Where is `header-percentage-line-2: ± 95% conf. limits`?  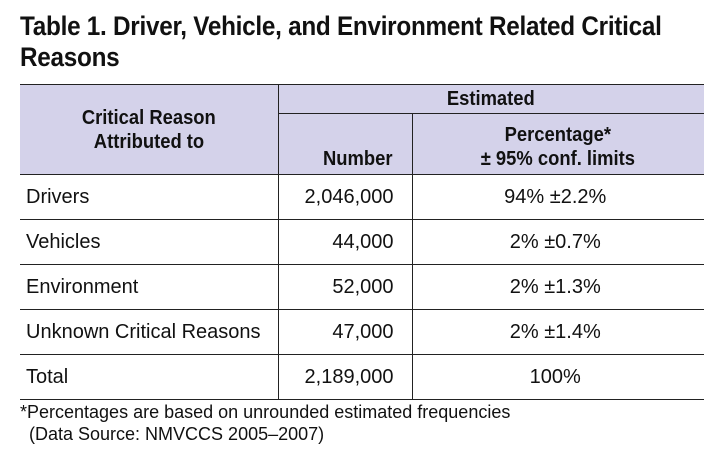
header-percentage-line-2: ± 95% conf. limits is located at coordinates (558, 159).